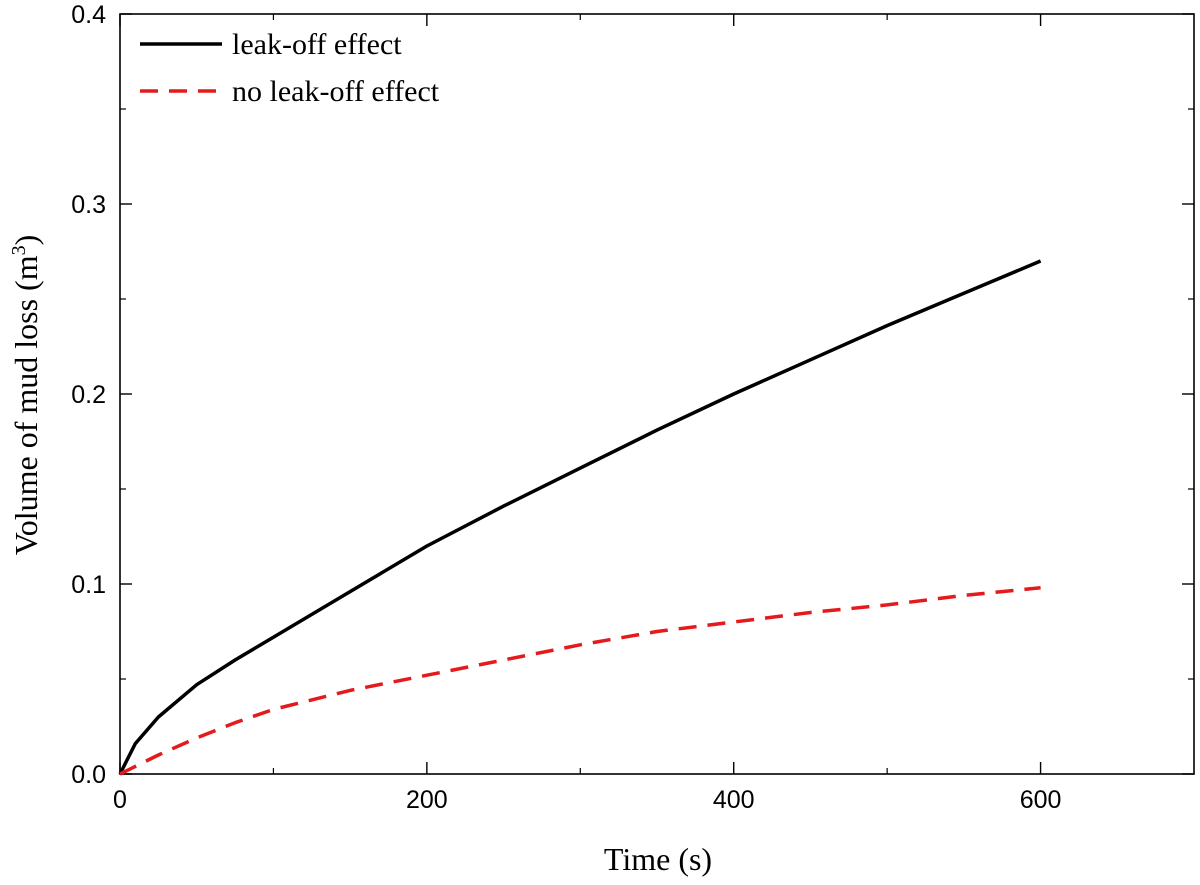 This screenshot has height=885, width=1200. I want to click on legend: leak-off effect no leak-off effect, so click(290, 68).